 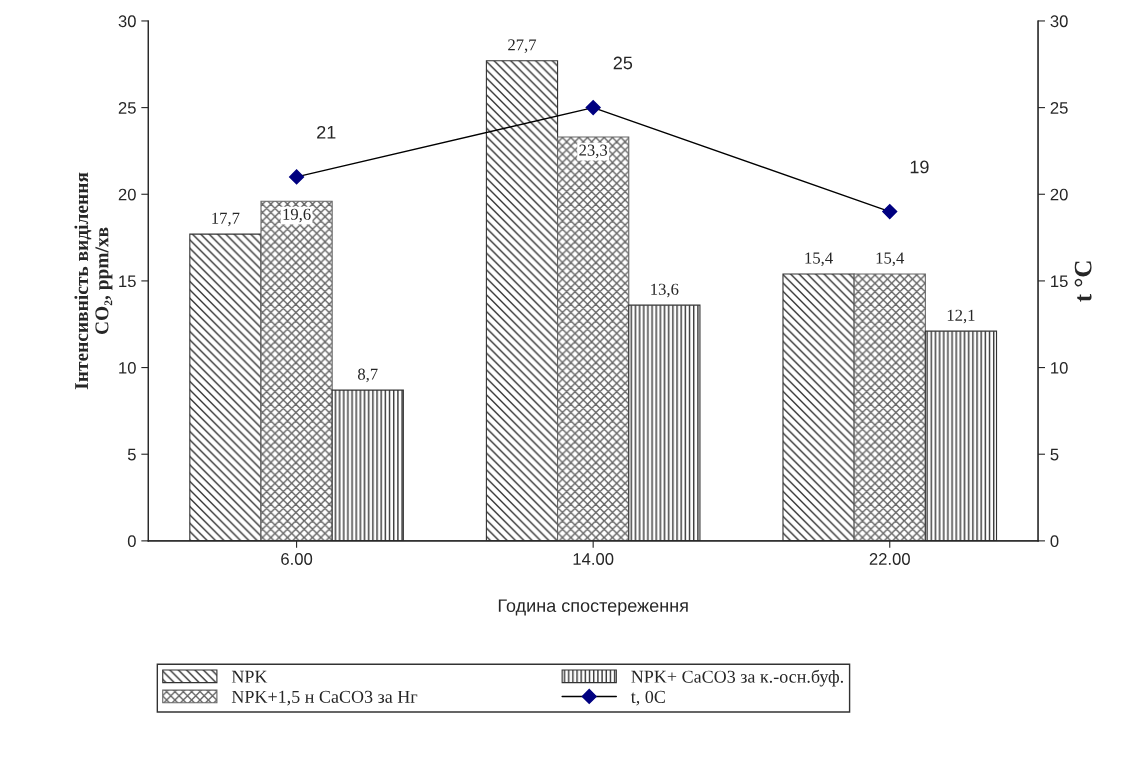 What do you see at coordinates (324, 698) in the screenshot?
I see `legend-label: NPK+1,5 н CaCO3 за Нг` at bounding box center [324, 698].